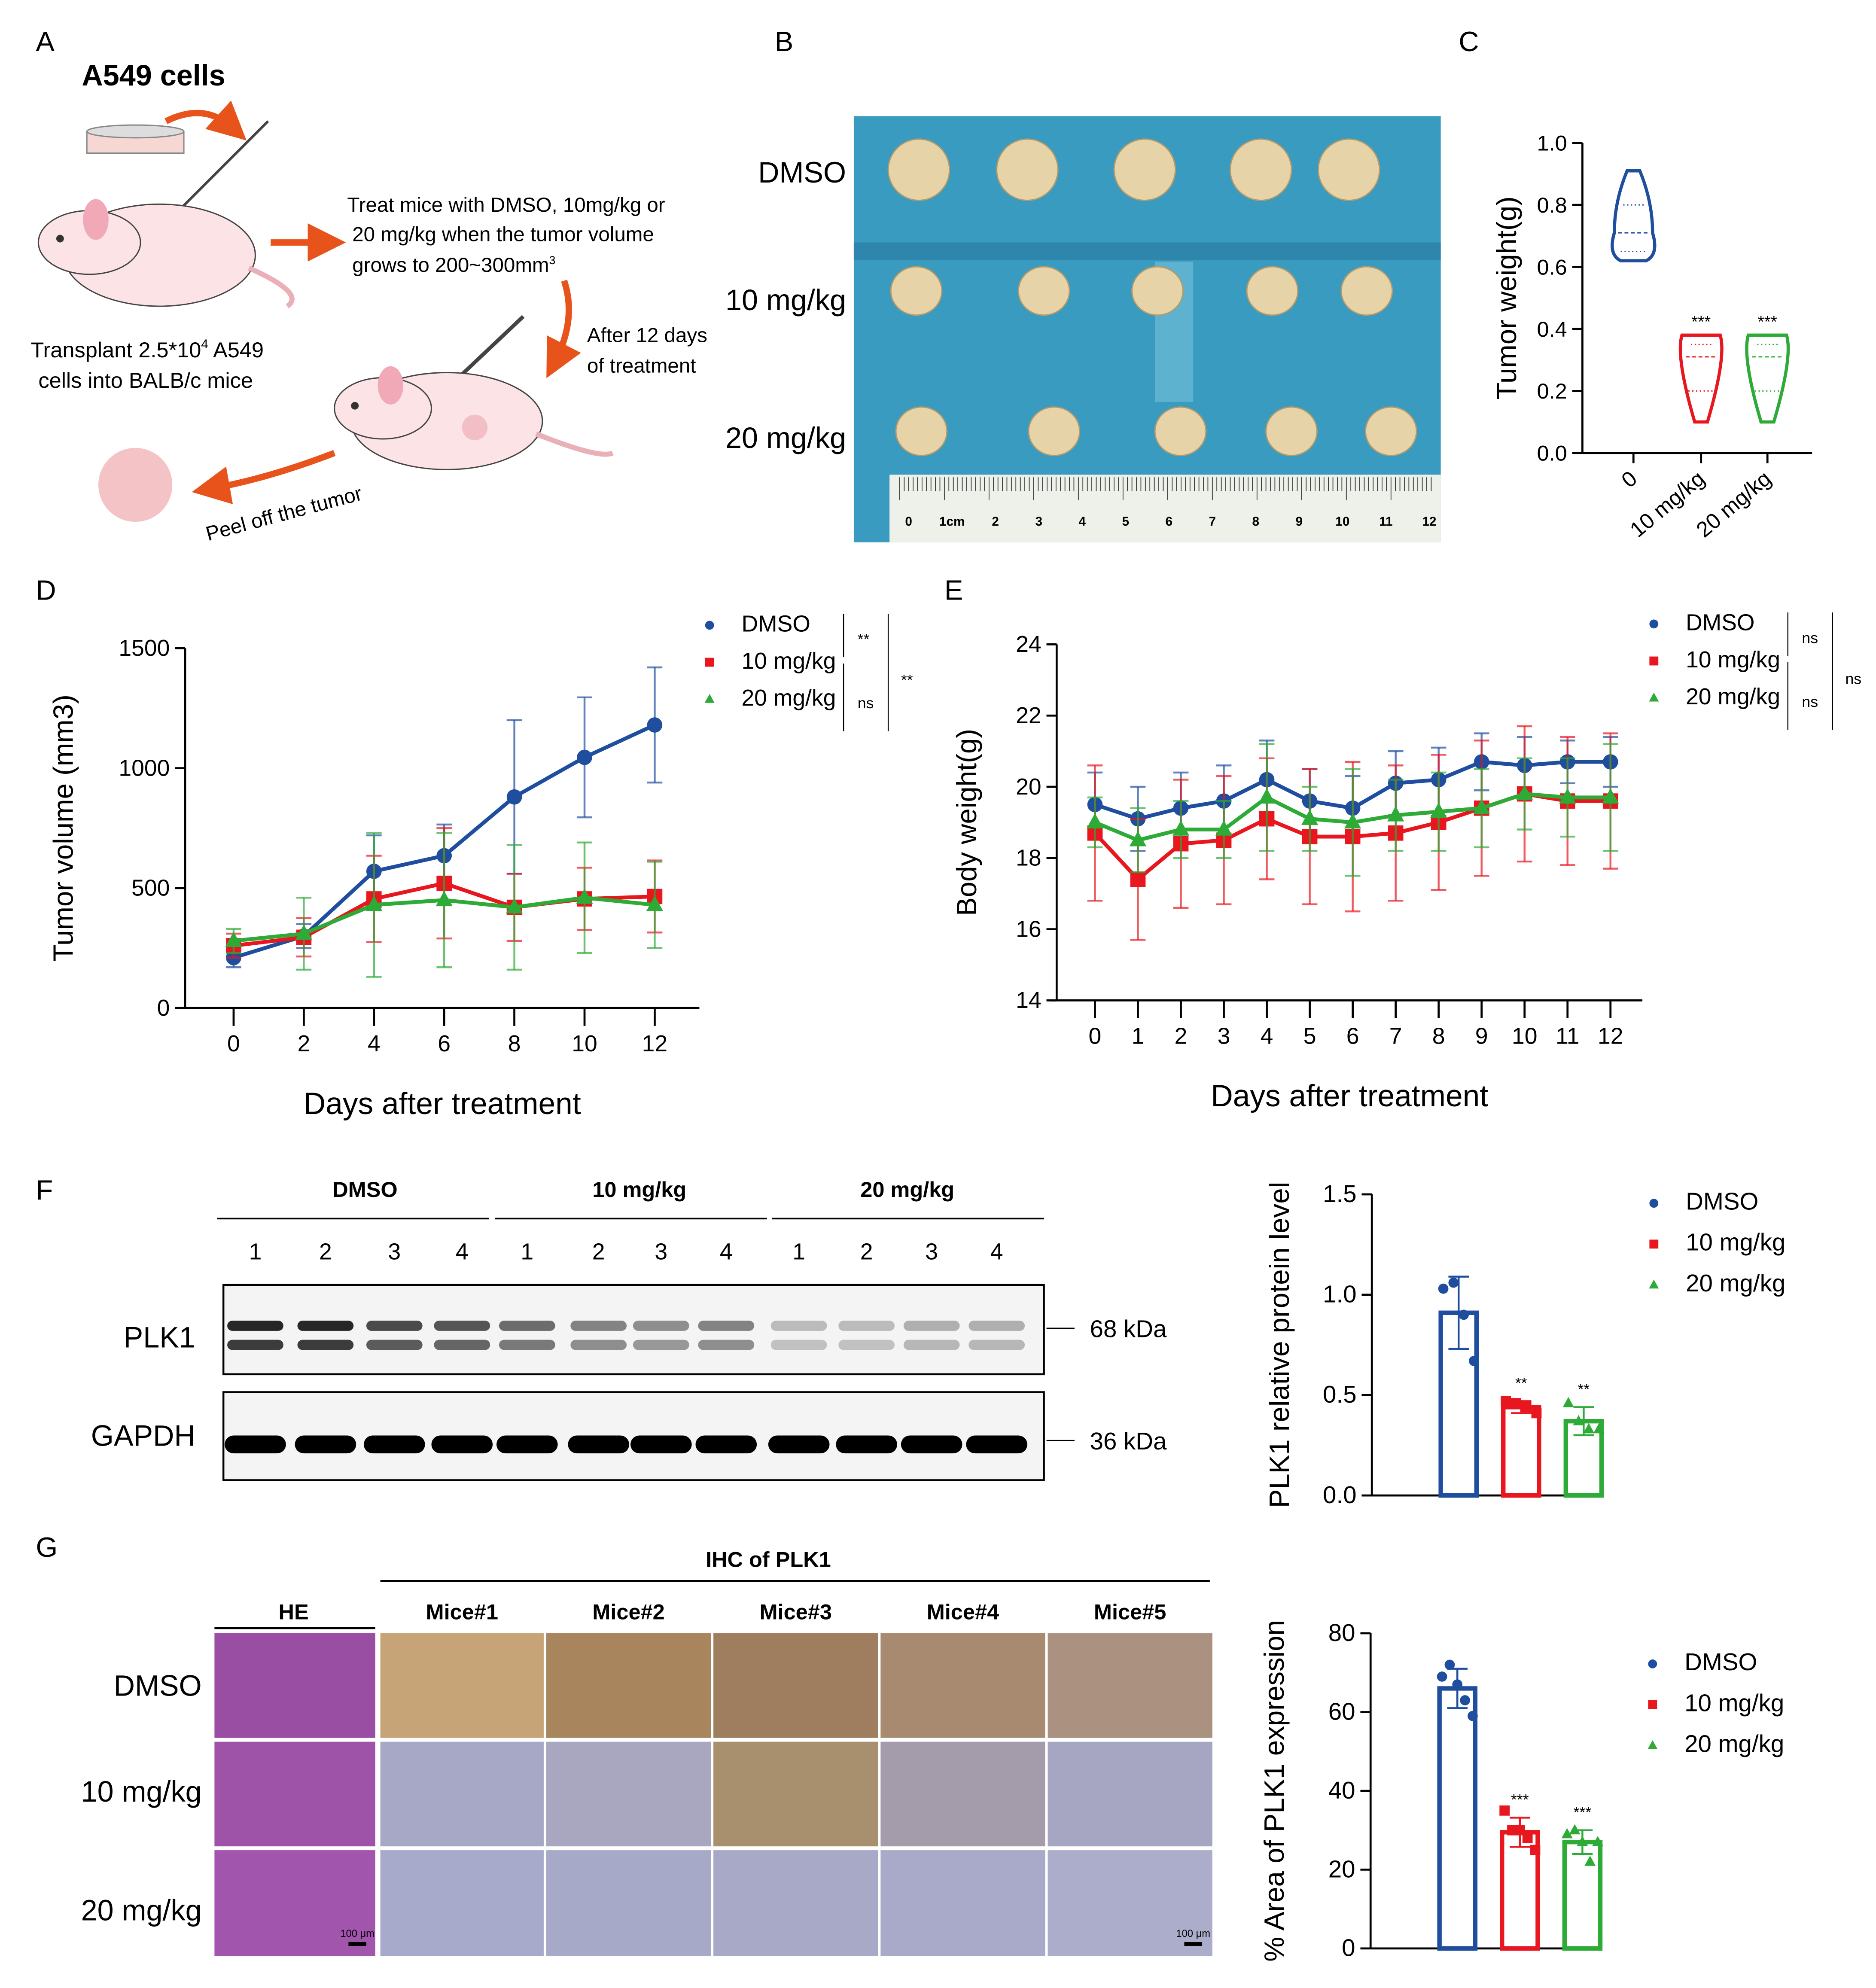  What do you see at coordinates (143, 1435) in the screenshot?
I see `gapdh-label: GAPDH` at bounding box center [143, 1435].